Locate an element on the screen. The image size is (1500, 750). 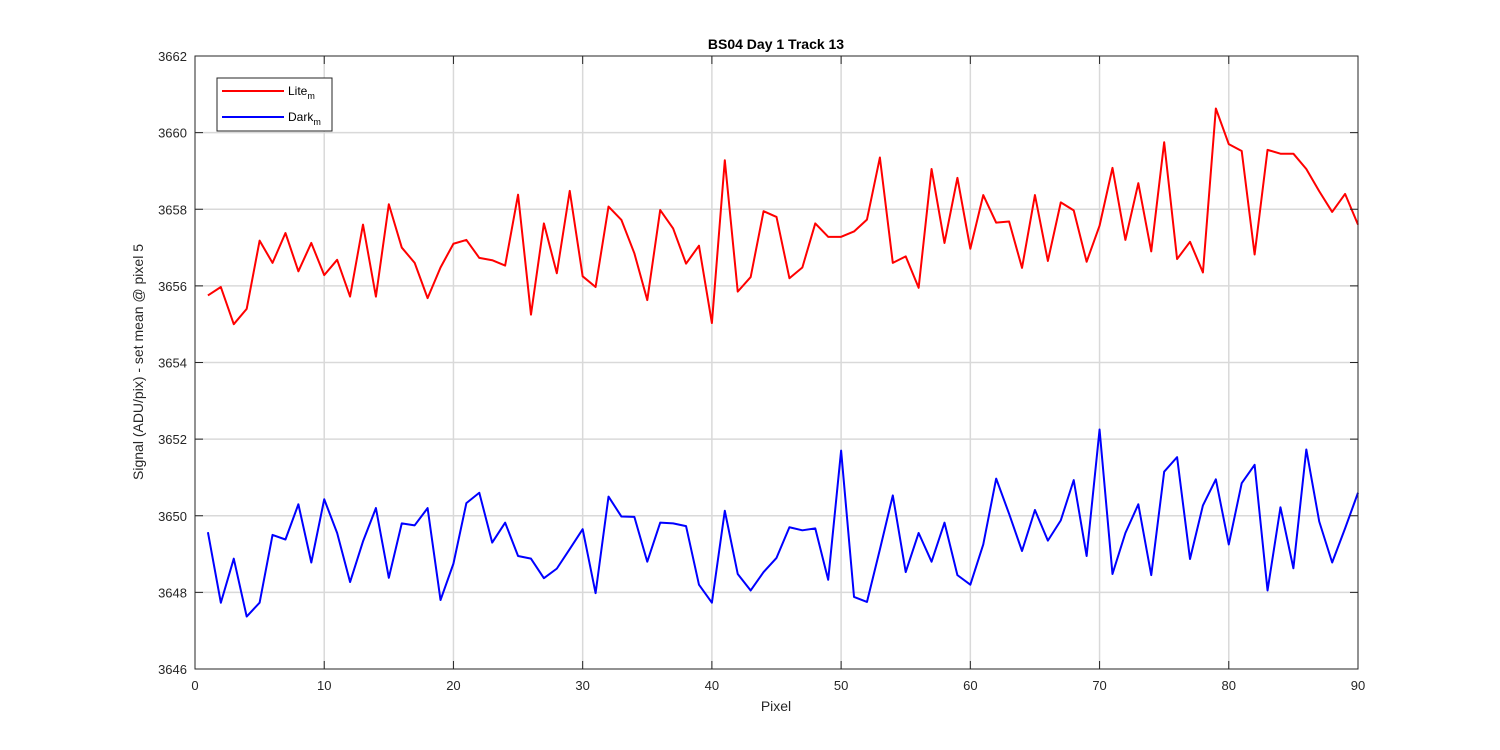
x-tick-label: 50 is located at coordinates (841, 685).